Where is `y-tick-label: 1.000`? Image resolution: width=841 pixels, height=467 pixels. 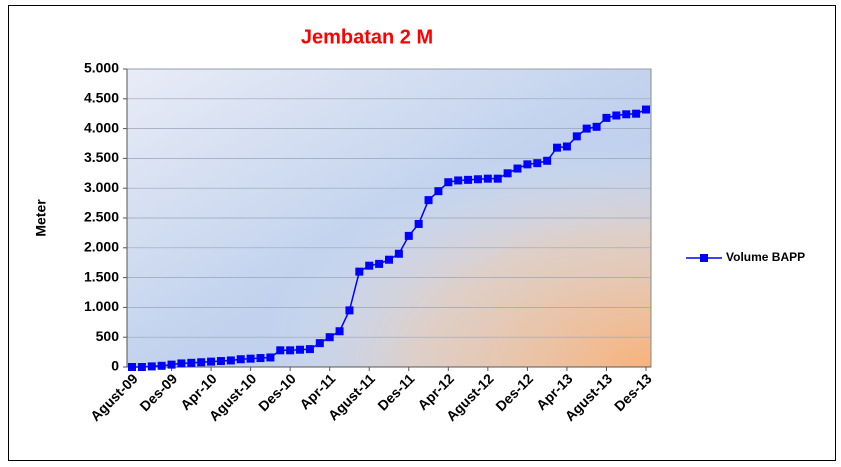
y-tick-label: 1.000 is located at coordinates (101, 306).